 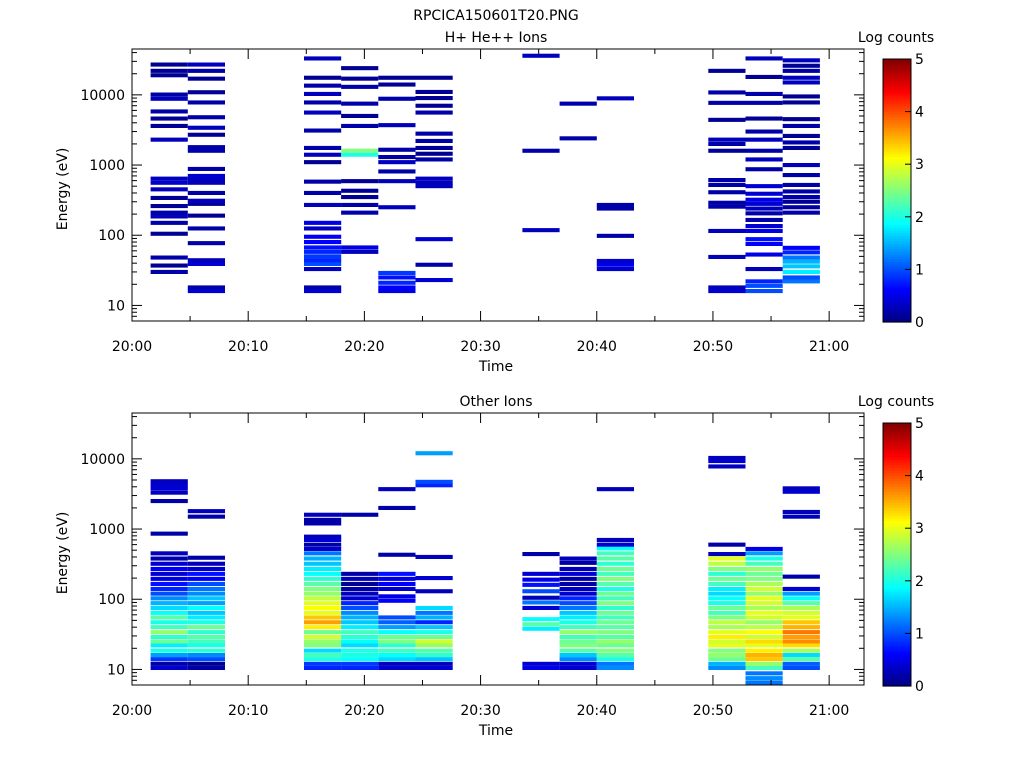 What do you see at coordinates (919, 477) in the screenshot?
I see `colorbar-tick-label: 4` at bounding box center [919, 477].